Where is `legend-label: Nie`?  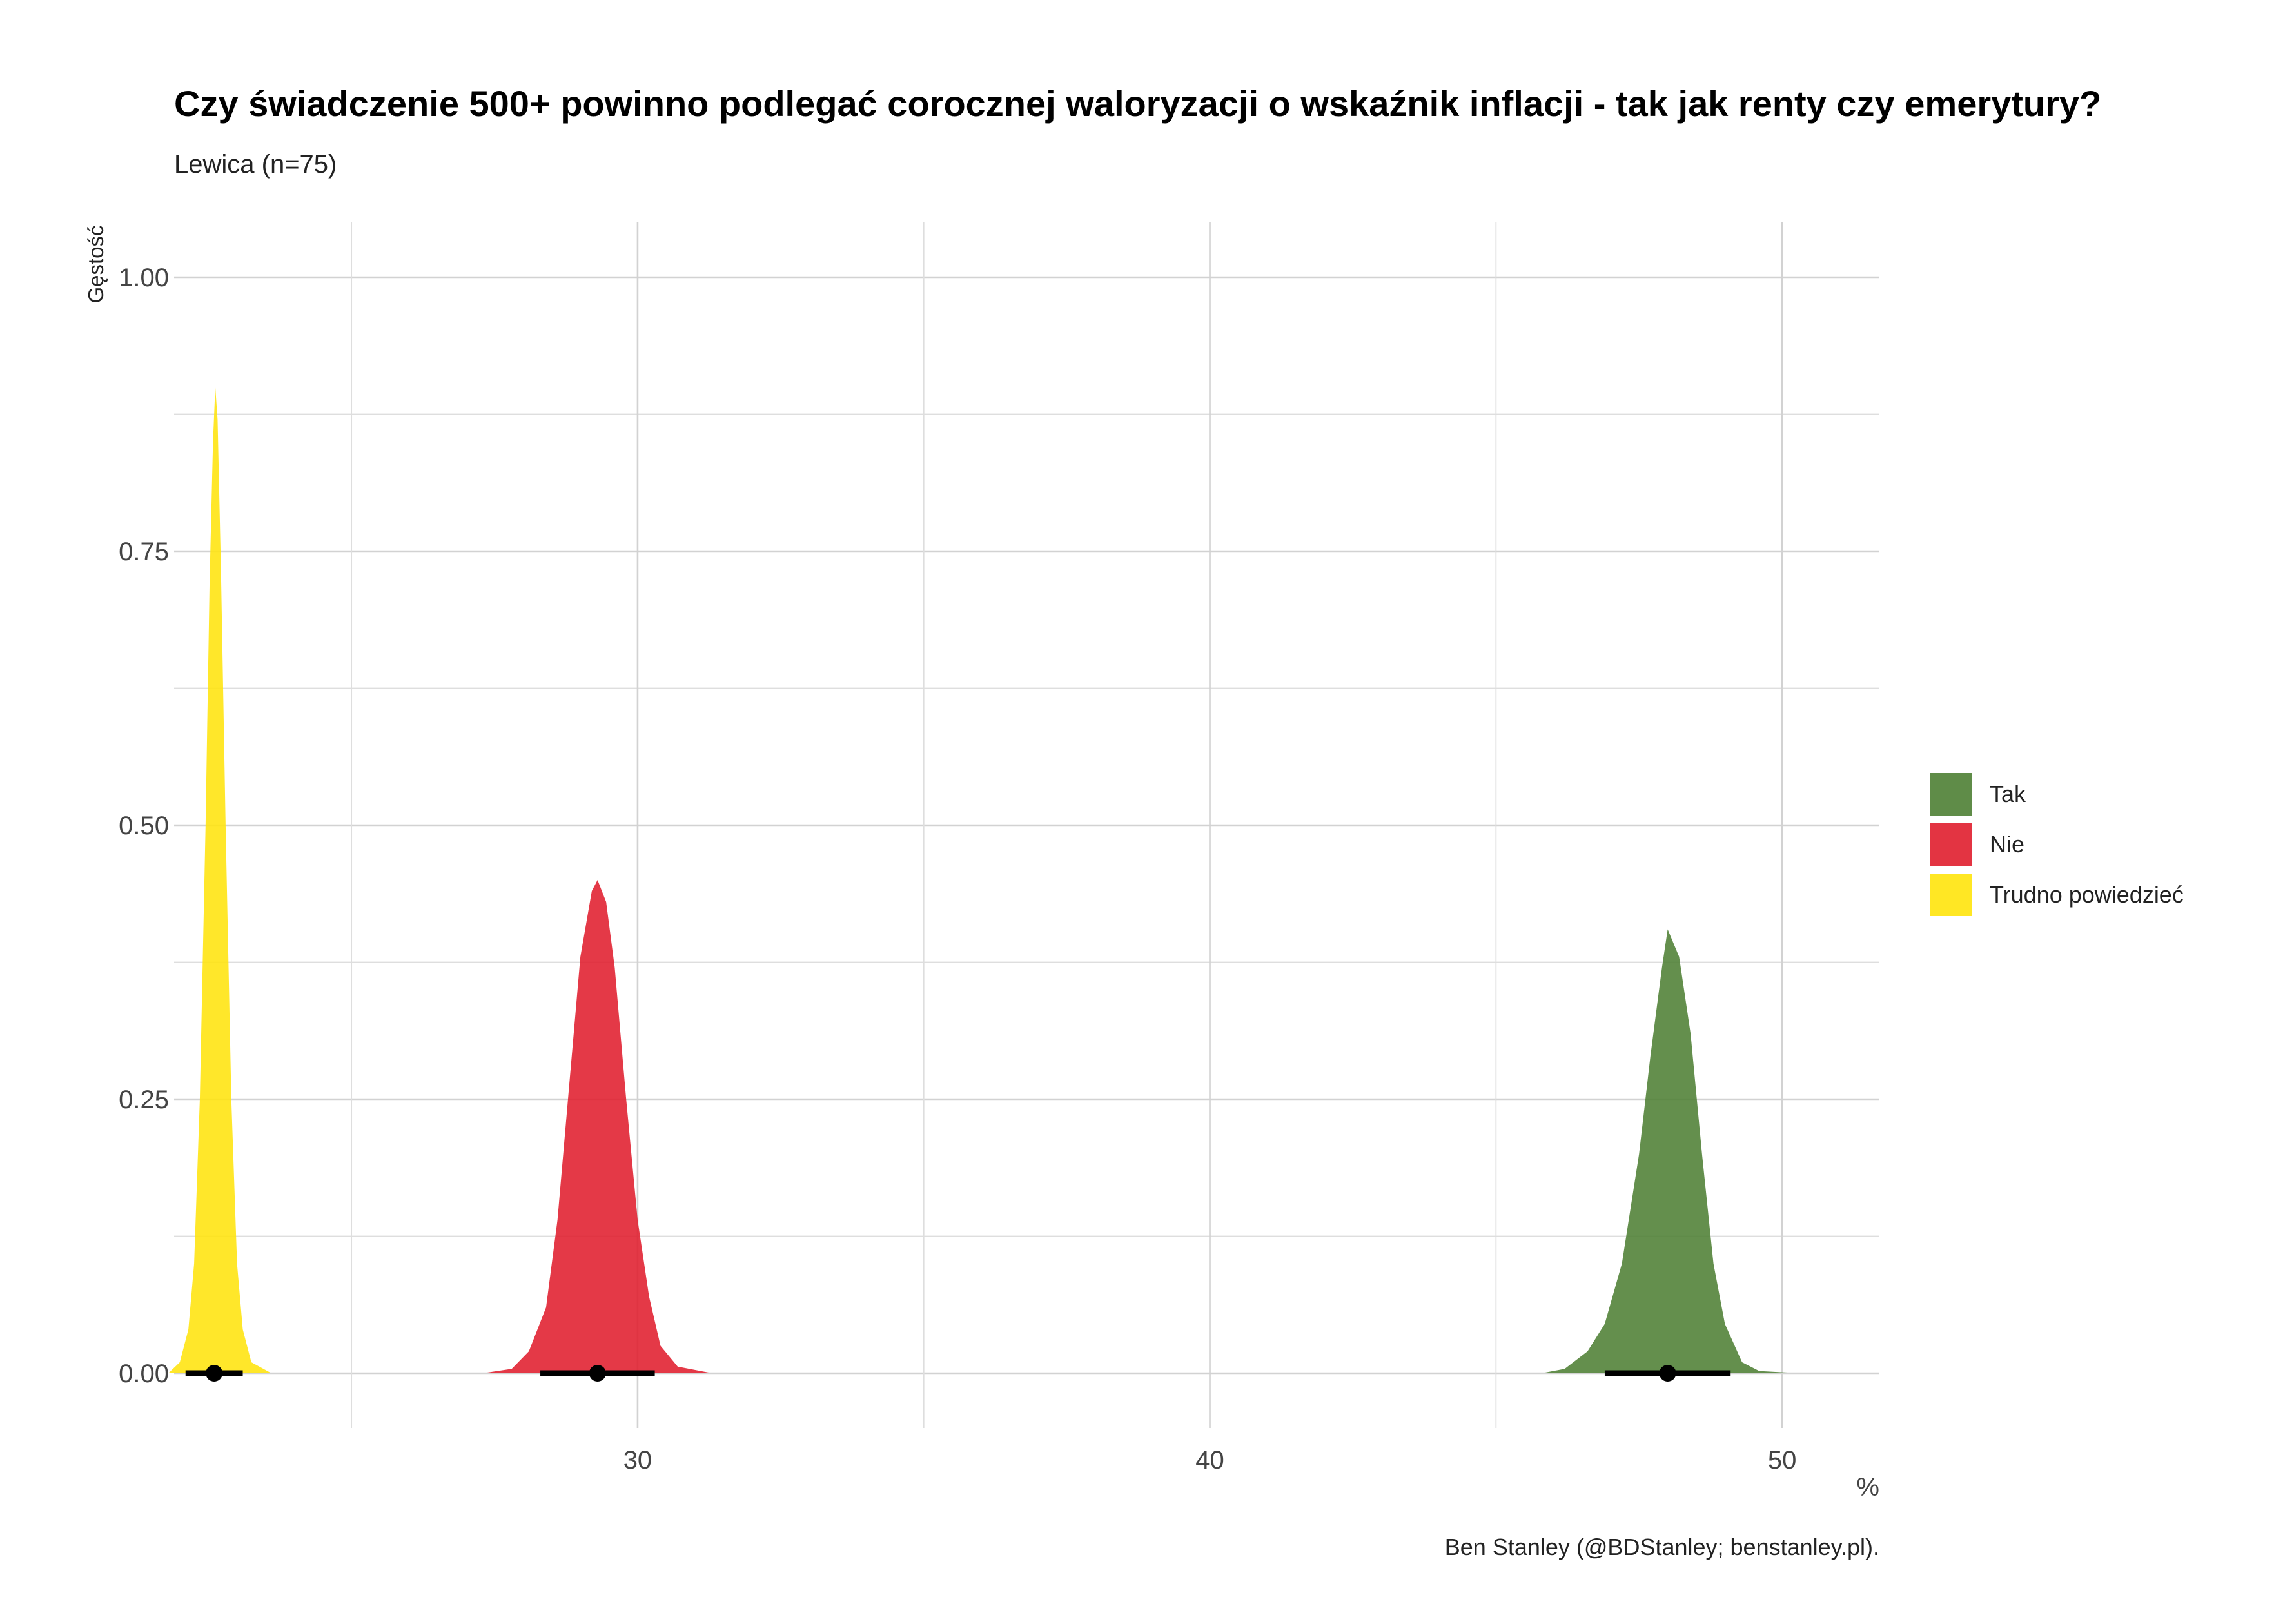
legend-label: Nie is located at coordinates (2007, 844).